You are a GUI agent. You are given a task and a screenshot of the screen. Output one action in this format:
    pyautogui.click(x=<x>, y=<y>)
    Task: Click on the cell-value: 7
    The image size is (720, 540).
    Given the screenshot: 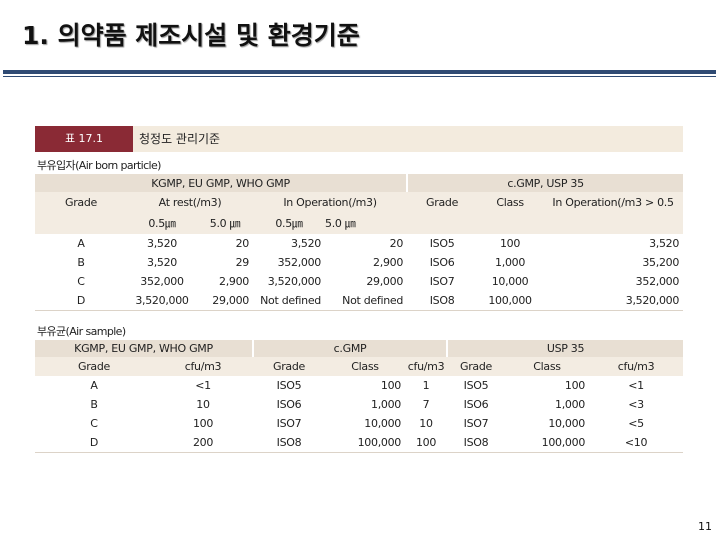 What is the action you would take?
    pyautogui.click(x=426, y=404)
    